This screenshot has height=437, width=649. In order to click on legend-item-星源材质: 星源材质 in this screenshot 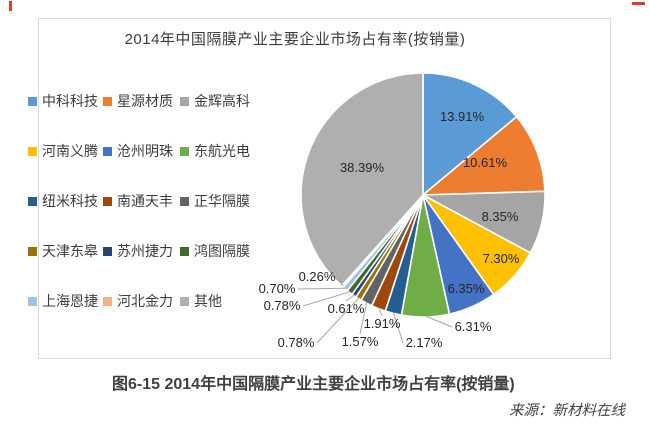, I will do `click(141, 101)`.